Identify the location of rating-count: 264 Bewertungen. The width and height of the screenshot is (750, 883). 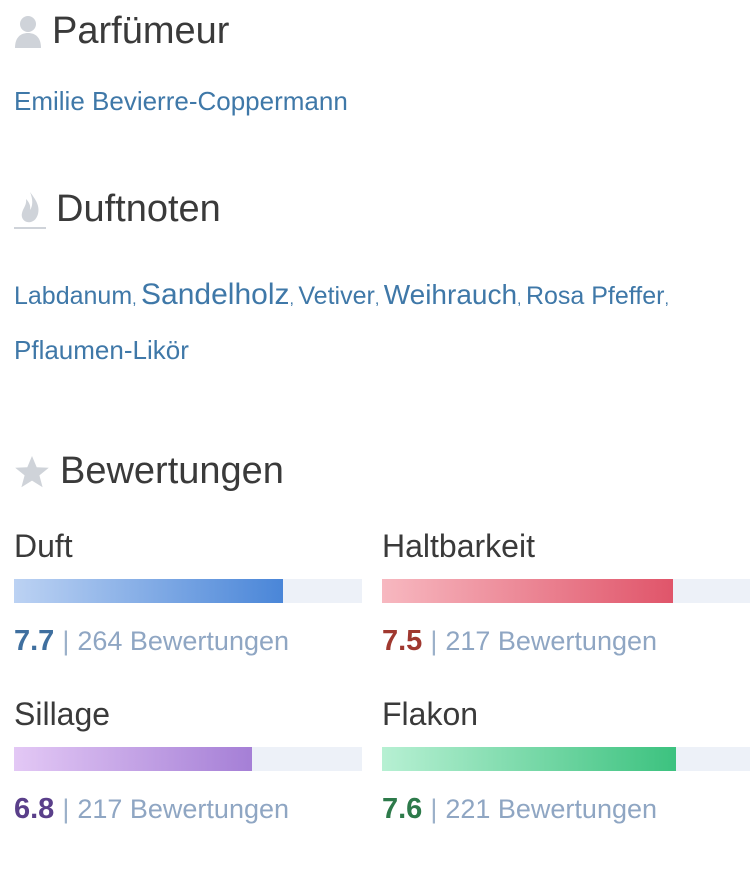
(183, 641).